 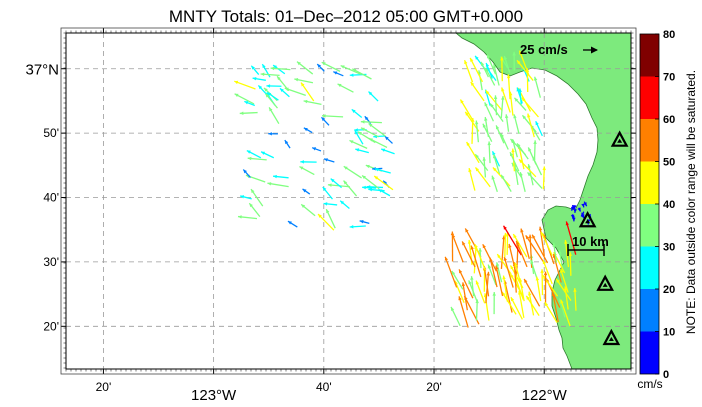 What do you see at coordinates (669, 78) in the screenshot?
I see `colorbar-tick-label: 70` at bounding box center [669, 78].